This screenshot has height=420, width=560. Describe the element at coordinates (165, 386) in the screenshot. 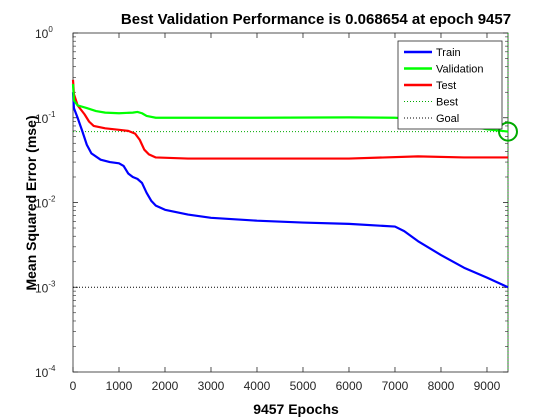

I see `x-tick-label: 2000` at that location.